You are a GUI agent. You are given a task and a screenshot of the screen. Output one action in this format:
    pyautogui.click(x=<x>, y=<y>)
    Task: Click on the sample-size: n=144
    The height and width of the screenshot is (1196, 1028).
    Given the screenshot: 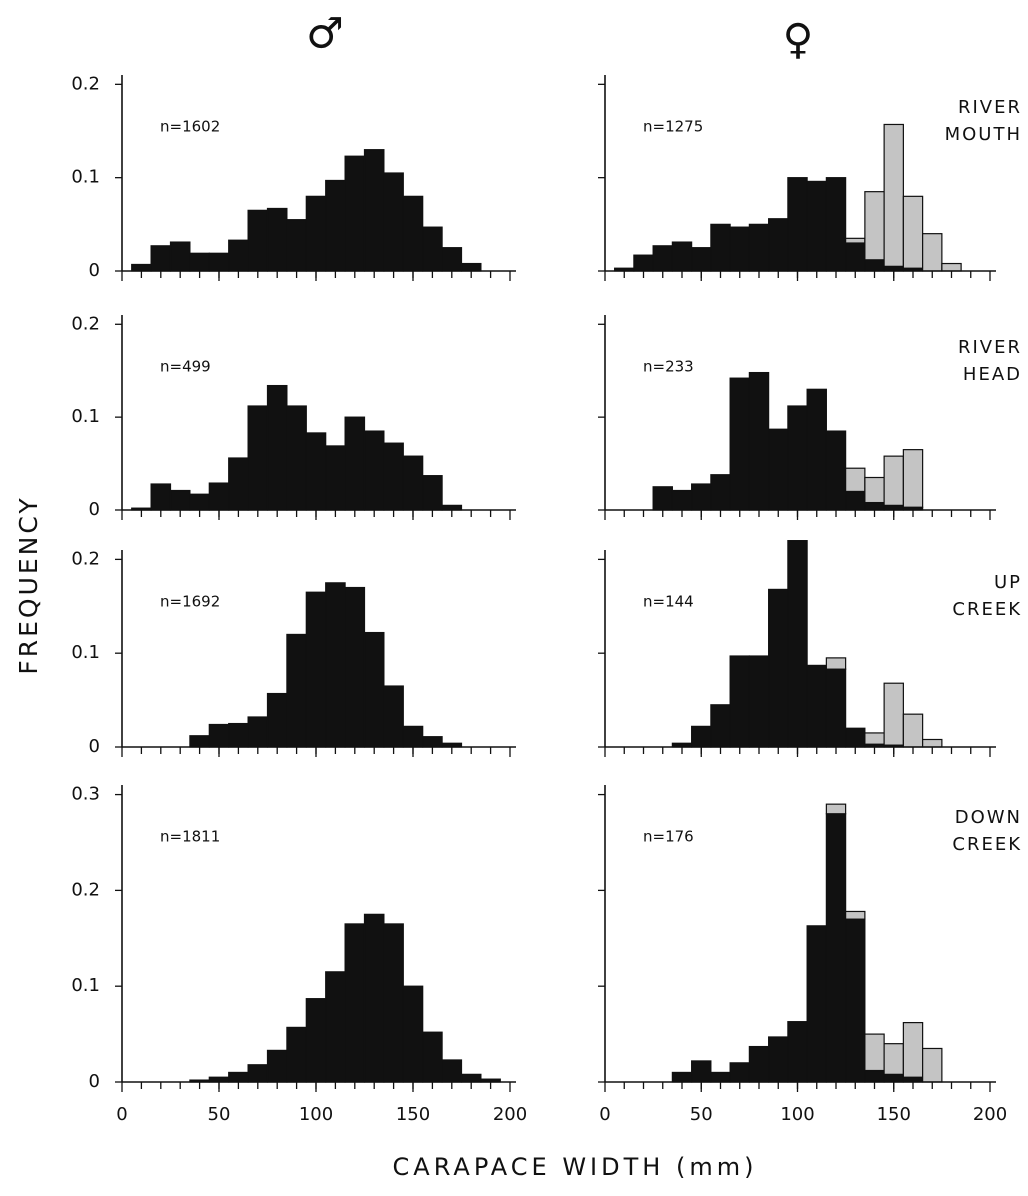 What is the action you would take?
    pyautogui.click(x=668, y=602)
    